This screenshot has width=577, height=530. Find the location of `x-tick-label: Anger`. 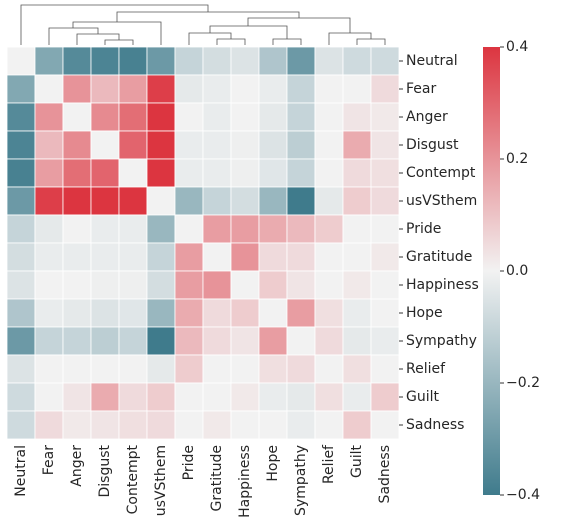

x-tick-label: Anger is located at coordinates (77, 466).